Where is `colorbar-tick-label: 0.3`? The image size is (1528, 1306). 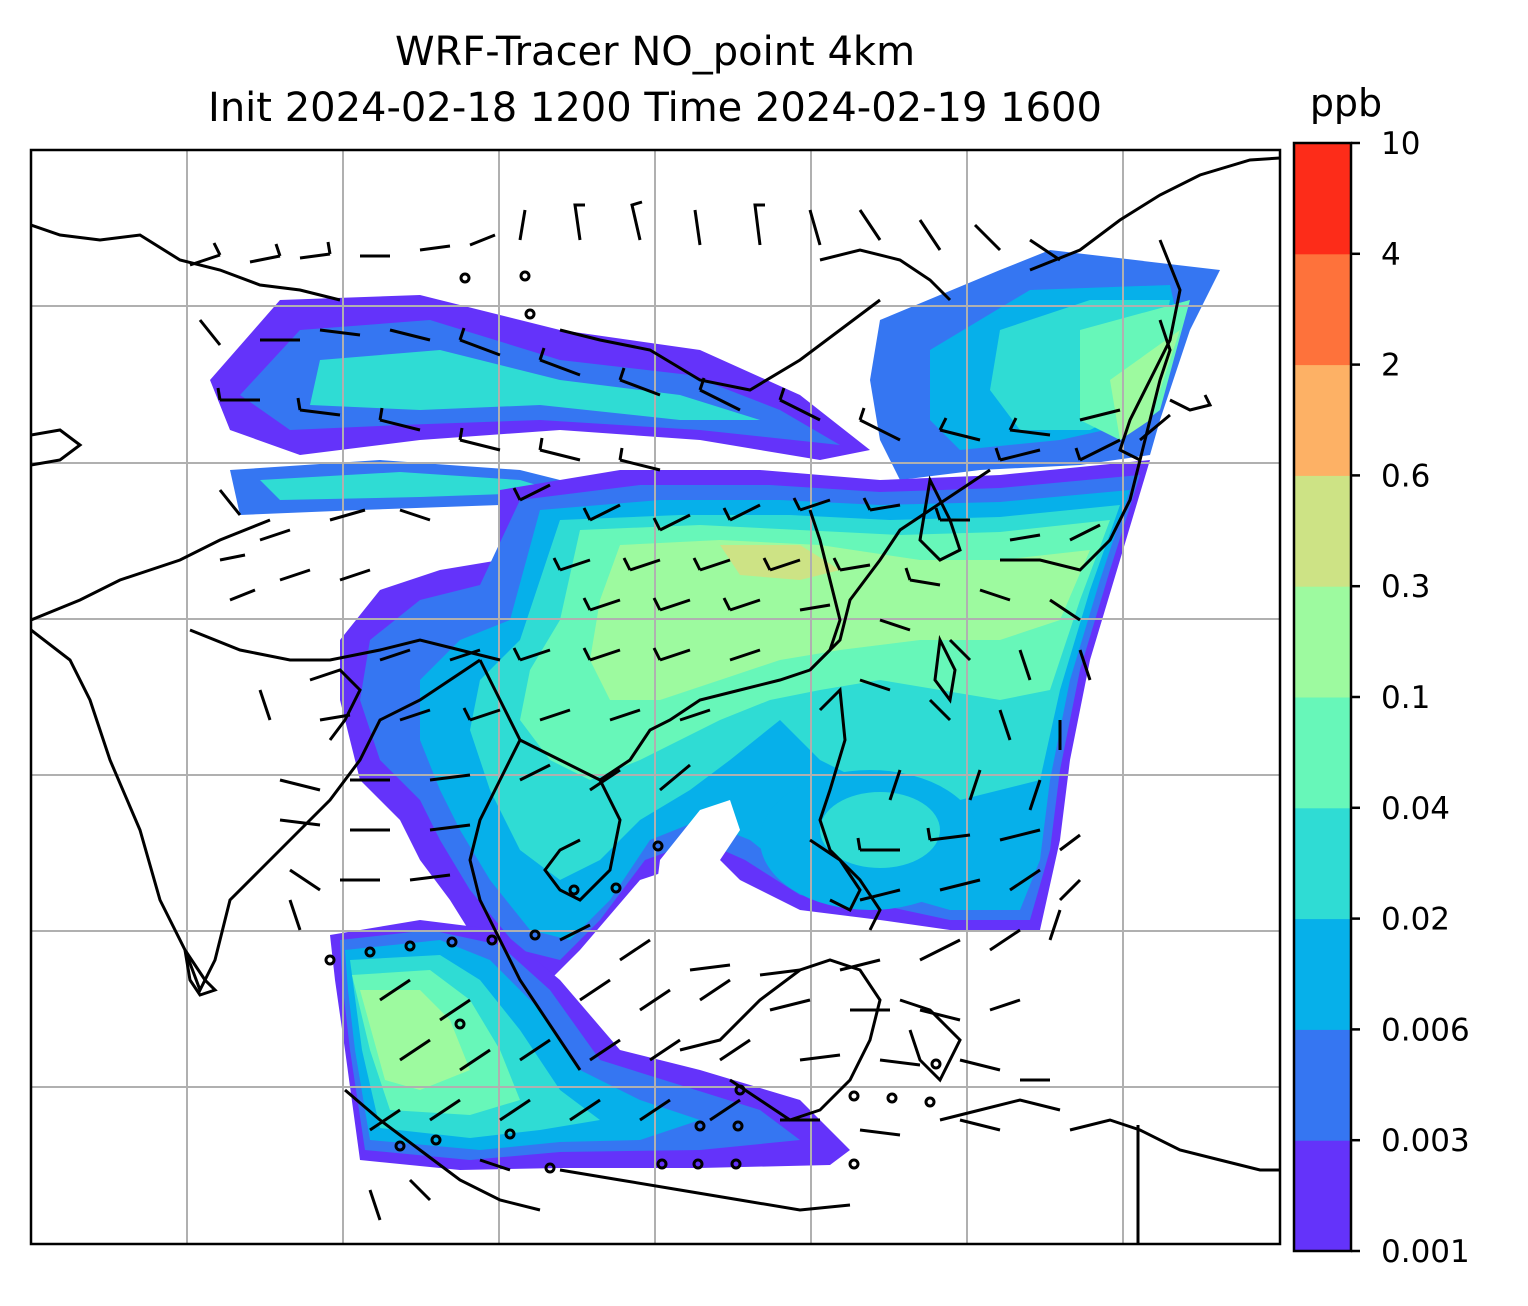
colorbar-tick-label: 0.3 is located at coordinates (1405, 587).